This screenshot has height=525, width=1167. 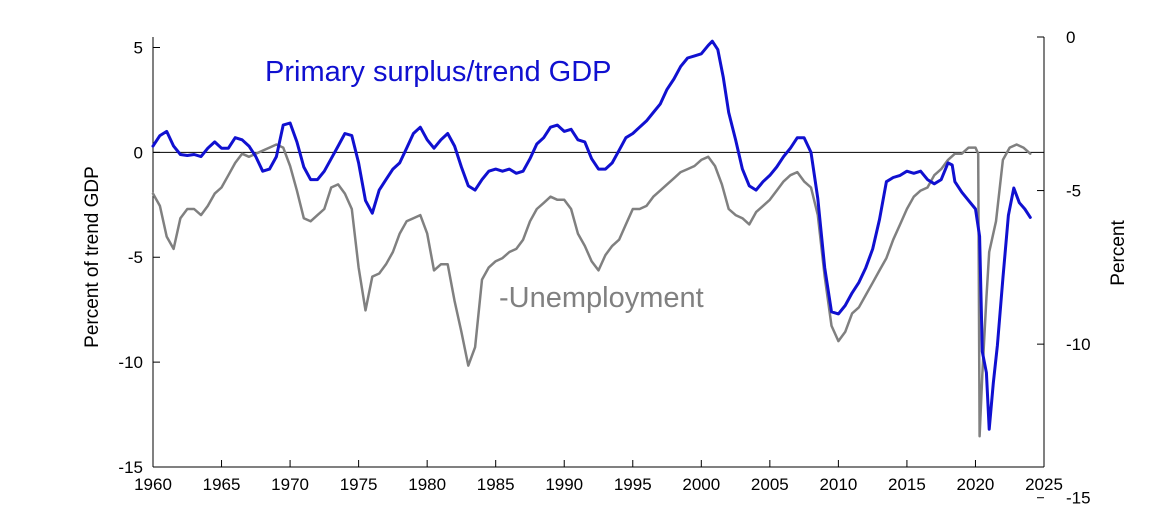 I want to click on x-tick-label: 1965, so click(x=222, y=484).